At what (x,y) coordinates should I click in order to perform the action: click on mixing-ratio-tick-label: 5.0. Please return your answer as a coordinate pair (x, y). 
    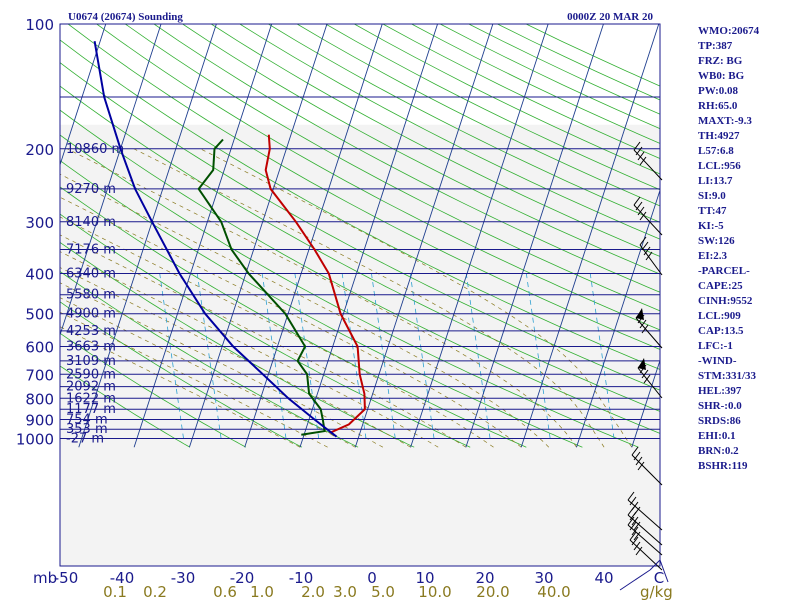
    Looking at the image, I should click on (383, 591).